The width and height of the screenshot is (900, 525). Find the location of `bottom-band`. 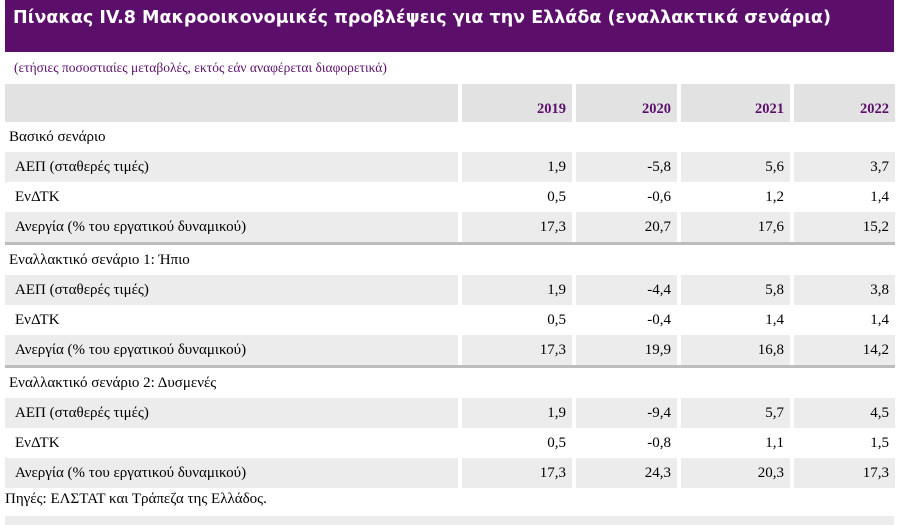

bottom-band is located at coordinates (449, 520).